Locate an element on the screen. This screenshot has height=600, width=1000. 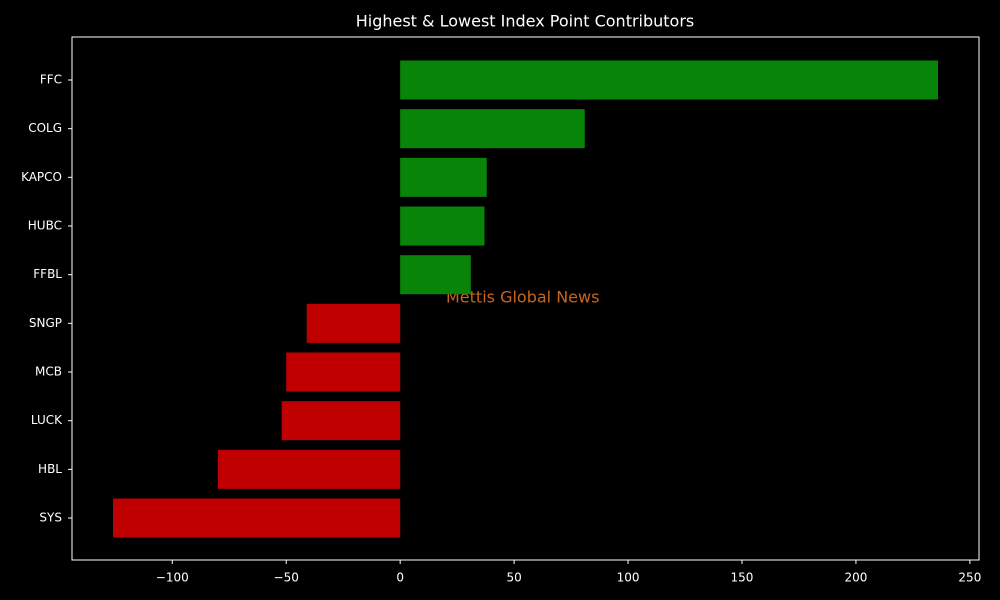
y-tick-label: KAPCO is located at coordinates (41, 177).